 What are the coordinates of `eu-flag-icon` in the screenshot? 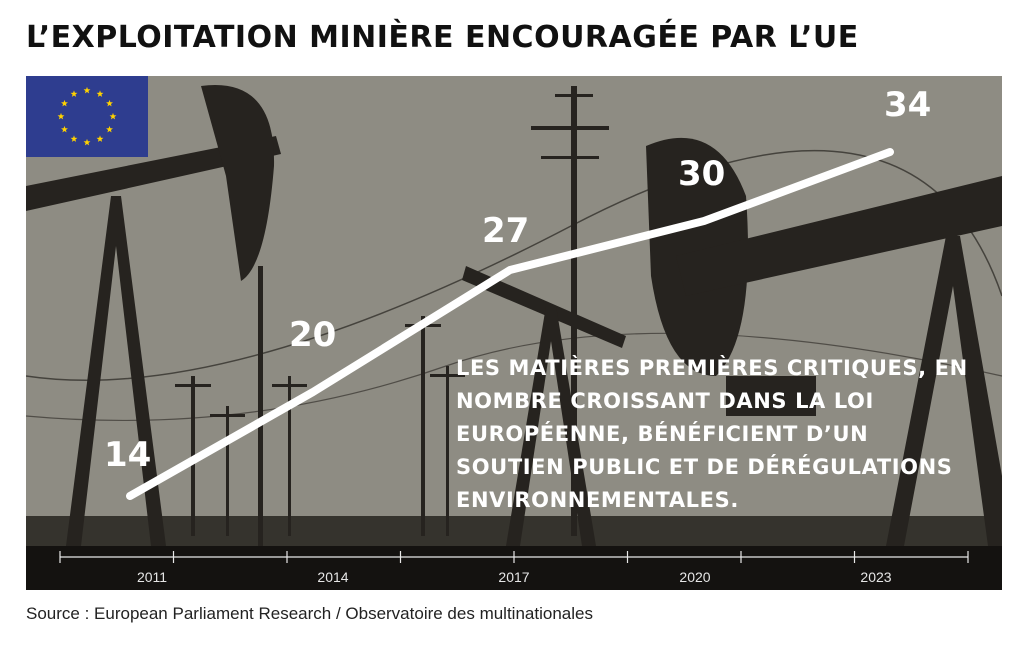 It's located at (87, 116).